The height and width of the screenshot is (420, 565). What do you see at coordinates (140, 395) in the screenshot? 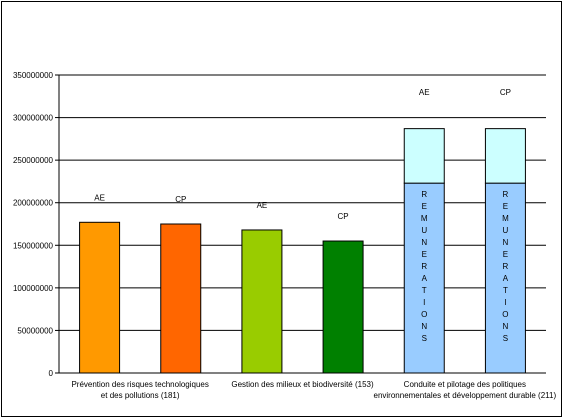
I see `category-label: et des pollutions (181)` at bounding box center [140, 395].